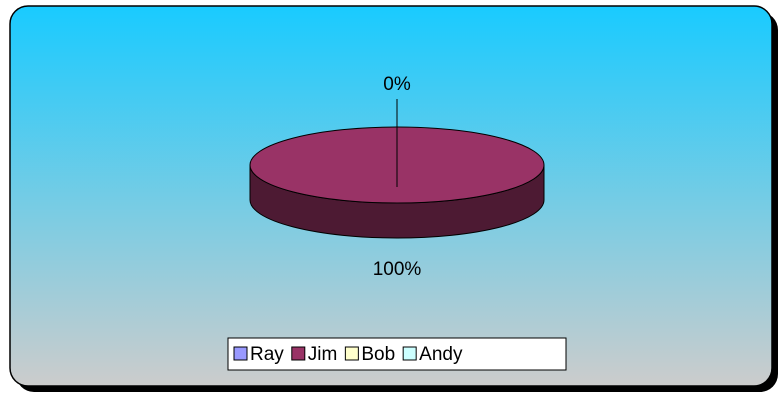  Describe the element at coordinates (441, 354) in the screenshot. I see `legend-label: Andy` at that location.